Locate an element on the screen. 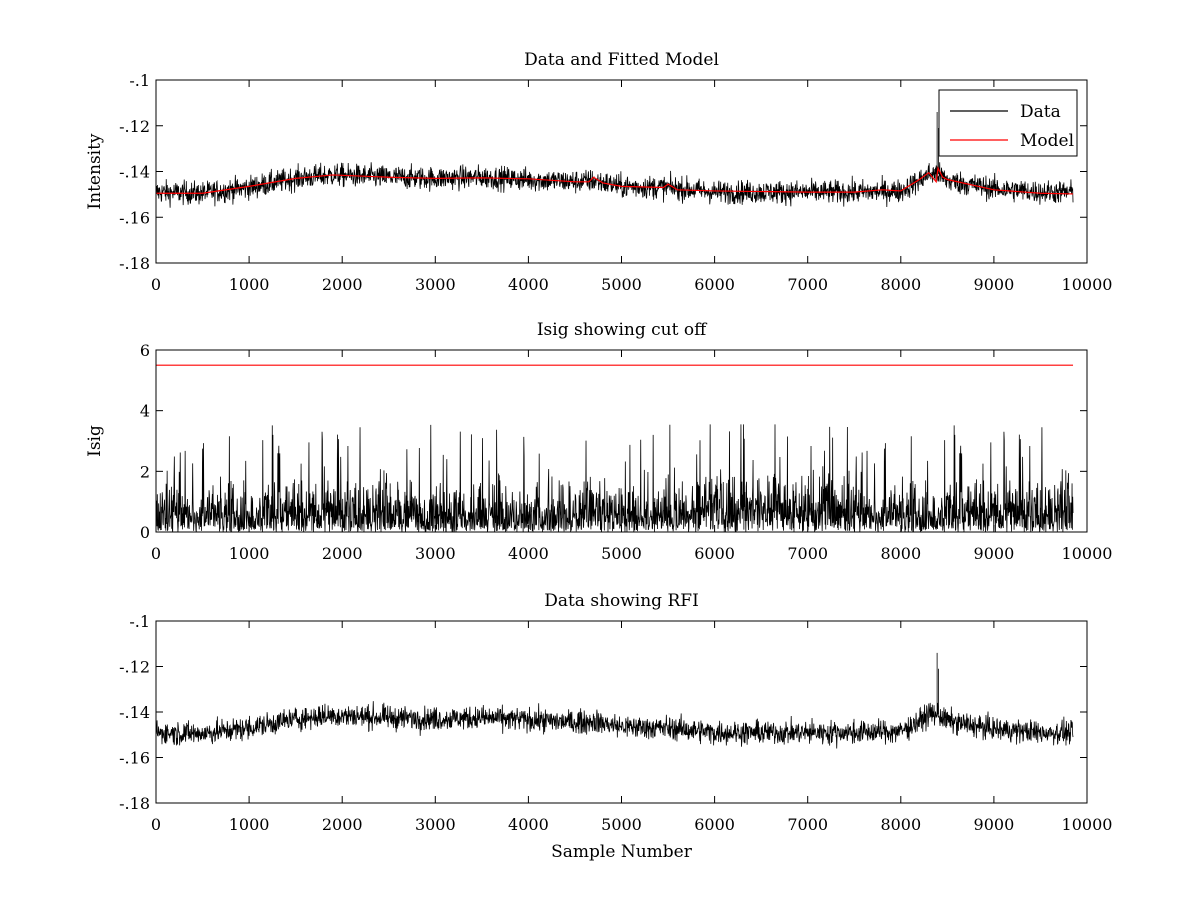 The width and height of the screenshot is (1200, 900). legend-box is located at coordinates (1008, 123).